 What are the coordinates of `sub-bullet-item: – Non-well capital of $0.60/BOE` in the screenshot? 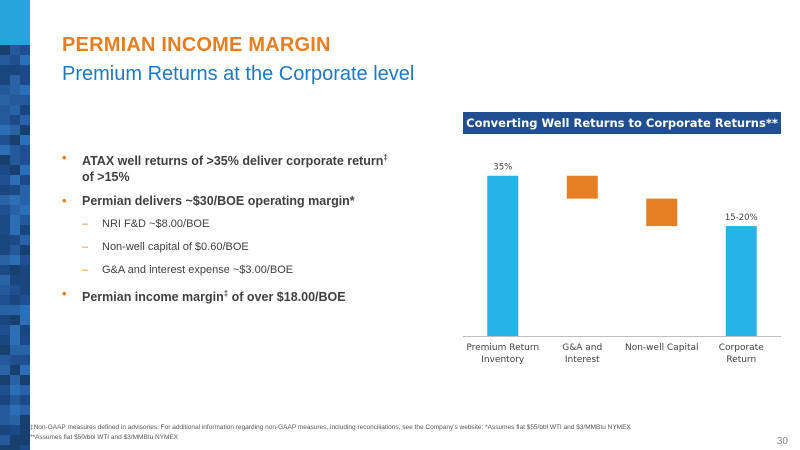 It's located at (232, 247).